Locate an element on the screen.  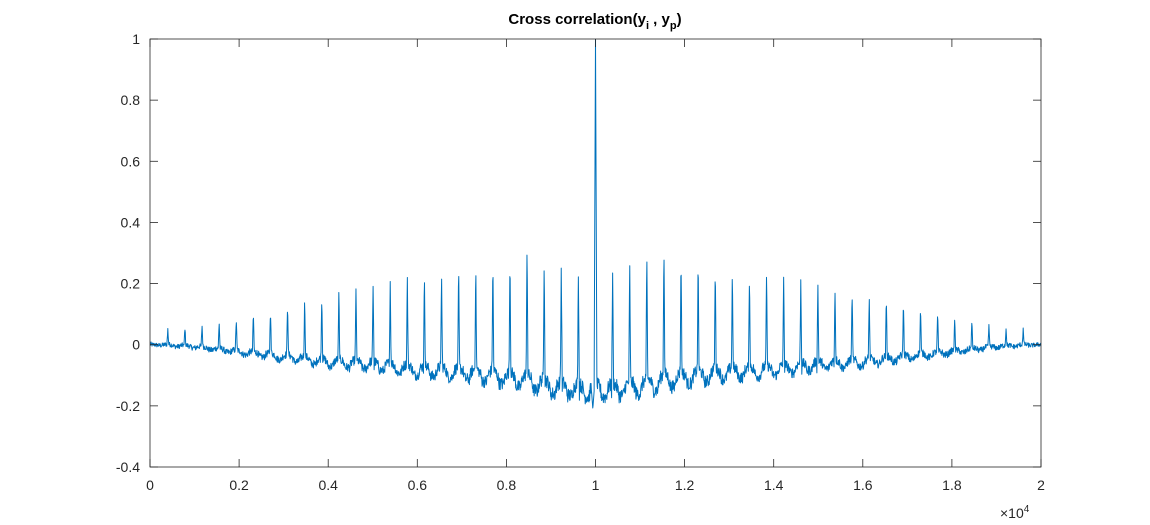
x-tick-label: 1 is located at coordinates (596, 485).